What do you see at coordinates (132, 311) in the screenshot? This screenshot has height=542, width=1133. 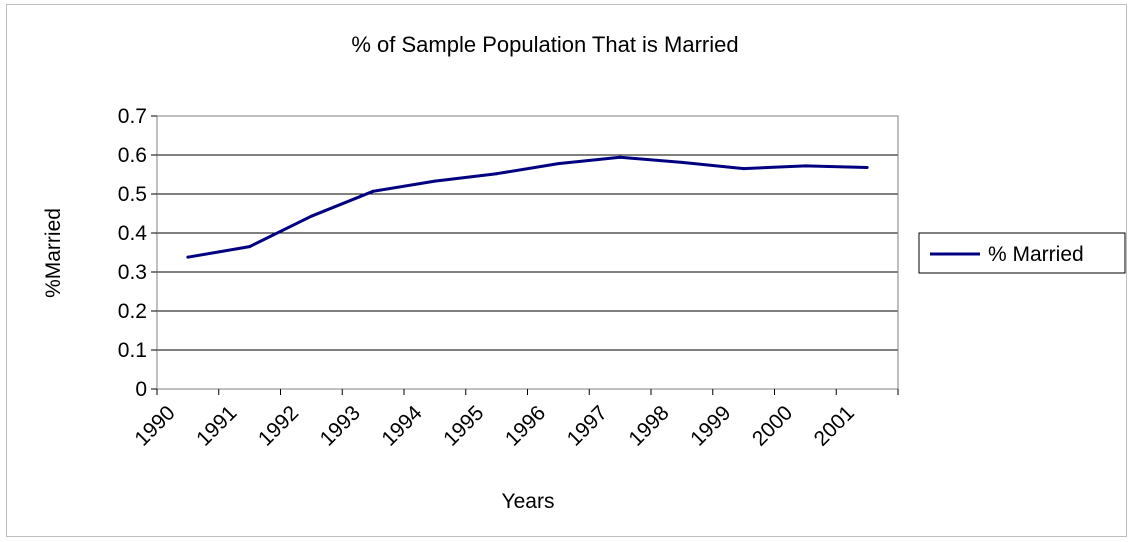 I see `y-tick-label: 0.2` at bounding box center [132, 311].